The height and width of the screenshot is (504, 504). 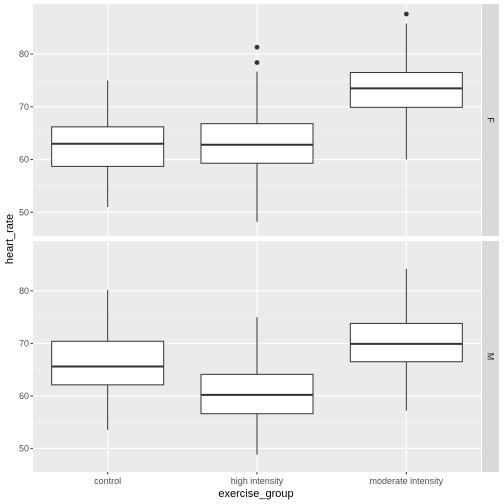 I want to click on x-tick-label: moderate intensity, so click(x=407, y=481).